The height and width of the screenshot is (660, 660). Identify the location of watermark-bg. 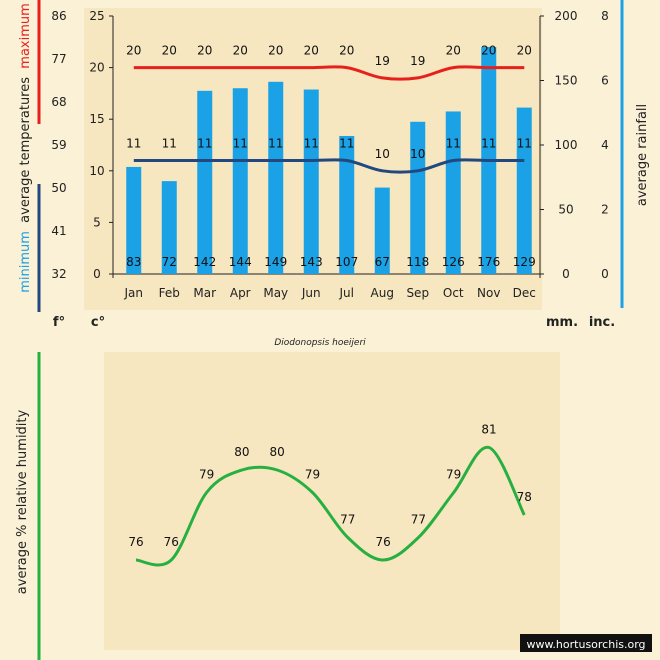
(586, 643).